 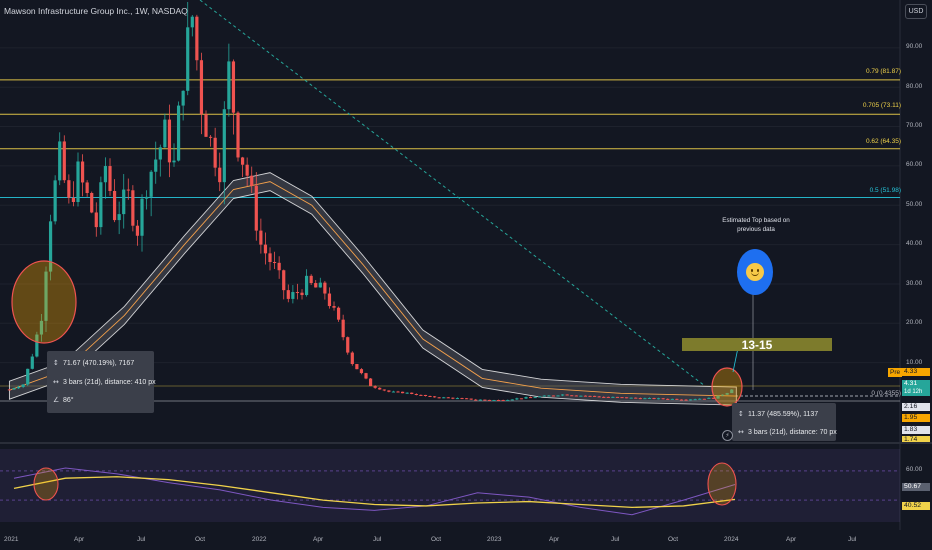 I want to click on time-tick: 2023, so click(x=494, y=539).